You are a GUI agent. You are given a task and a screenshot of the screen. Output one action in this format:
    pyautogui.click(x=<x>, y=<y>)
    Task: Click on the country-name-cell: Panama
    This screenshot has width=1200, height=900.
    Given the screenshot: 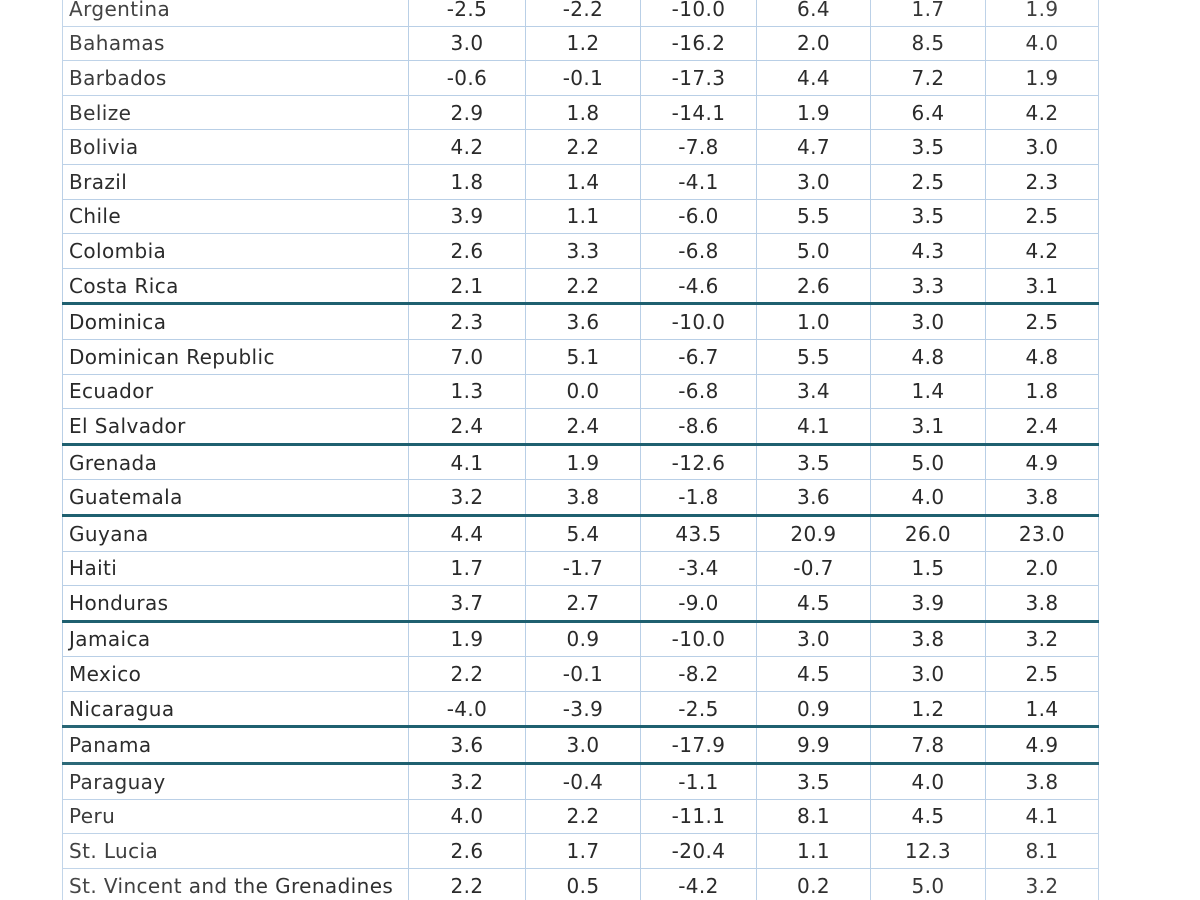 What is the action you would take?
    pyautogui.click(x=235, y=746)
    